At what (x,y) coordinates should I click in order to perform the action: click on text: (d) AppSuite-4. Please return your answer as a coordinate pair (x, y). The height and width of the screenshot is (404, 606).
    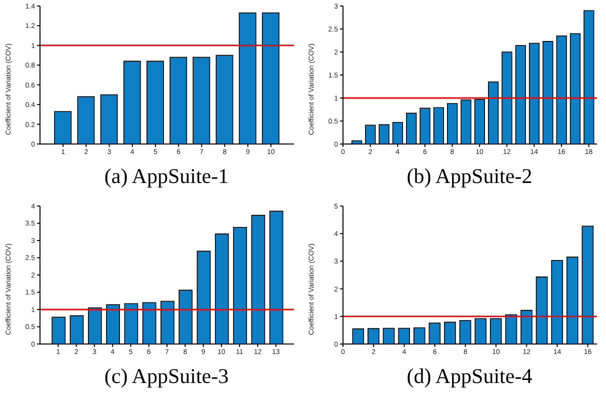
    Looking at the image, I should click on (470, 376).